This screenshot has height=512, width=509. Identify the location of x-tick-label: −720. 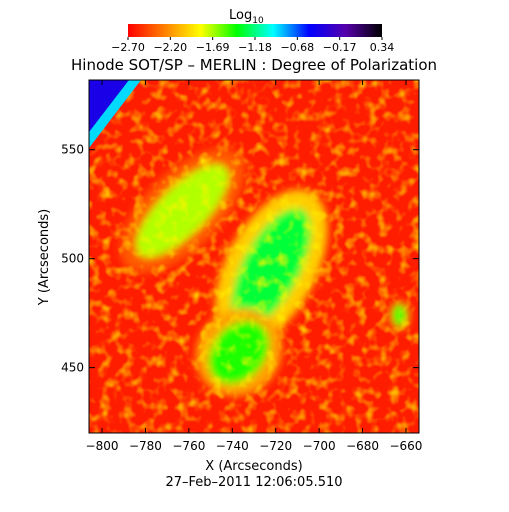
(275, 446).